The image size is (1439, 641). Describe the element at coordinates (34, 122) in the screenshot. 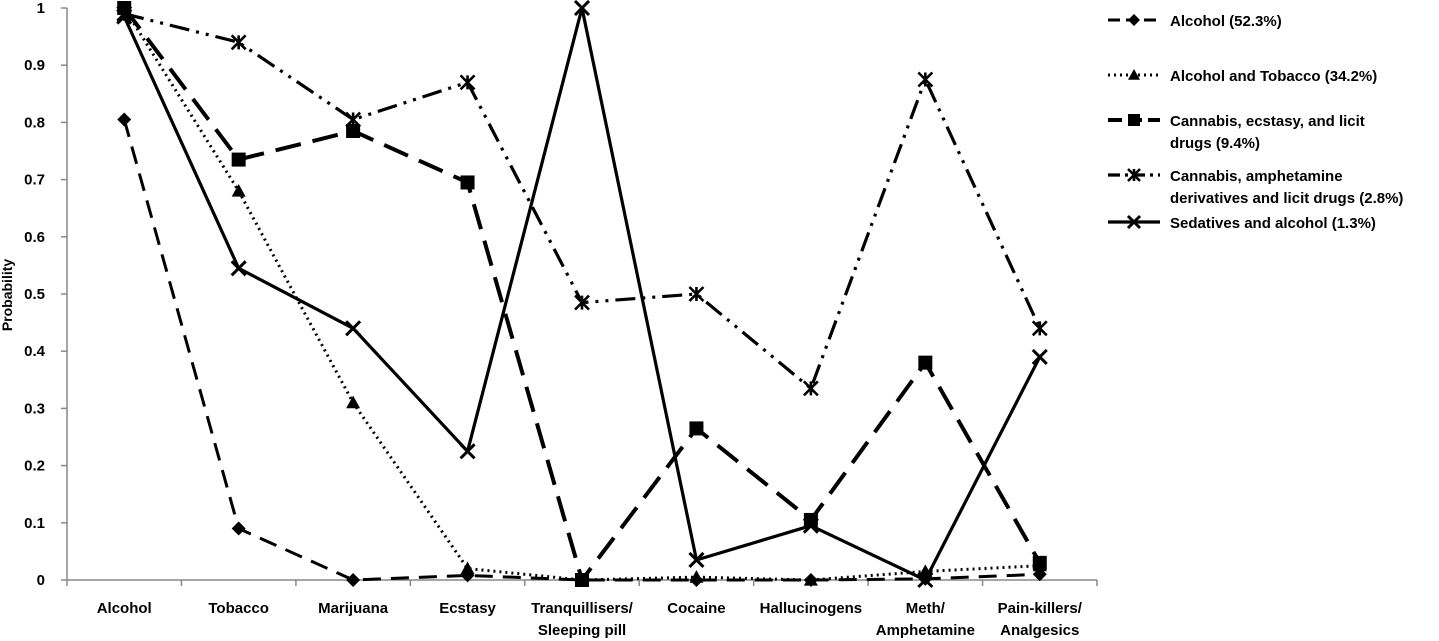

I see `y-tick-label: 0.8` at that location.